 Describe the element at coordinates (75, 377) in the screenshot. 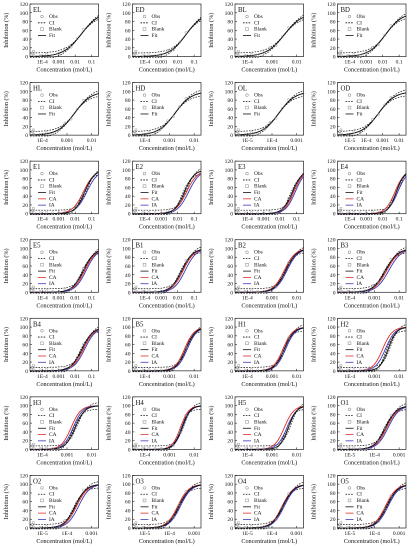

I see `x-tick-label: 0.01` at that location.